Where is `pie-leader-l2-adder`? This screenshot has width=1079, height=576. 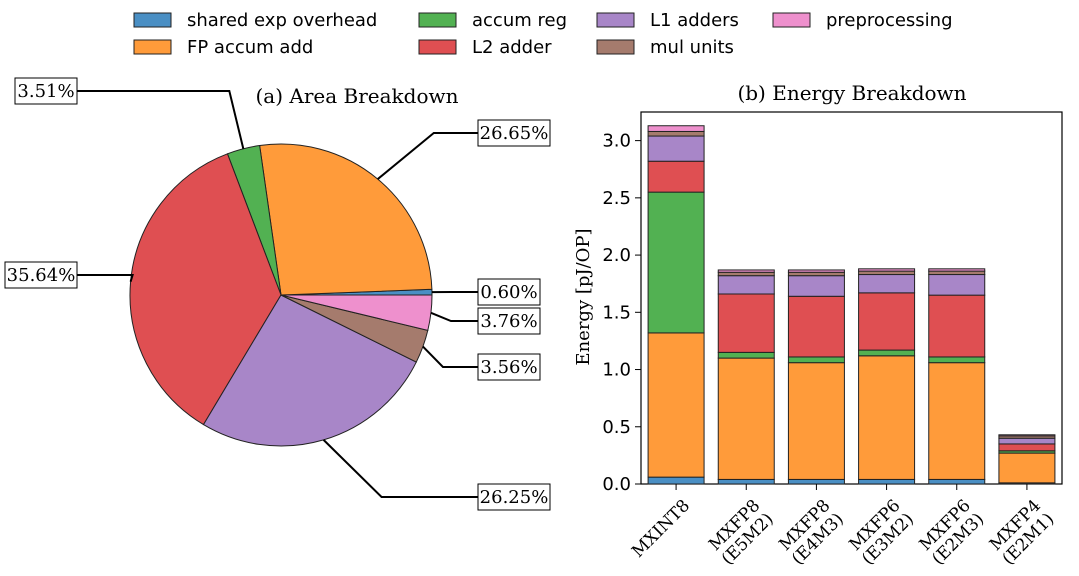
pie-leader-l2-adder is located at coordinates (105, 278).